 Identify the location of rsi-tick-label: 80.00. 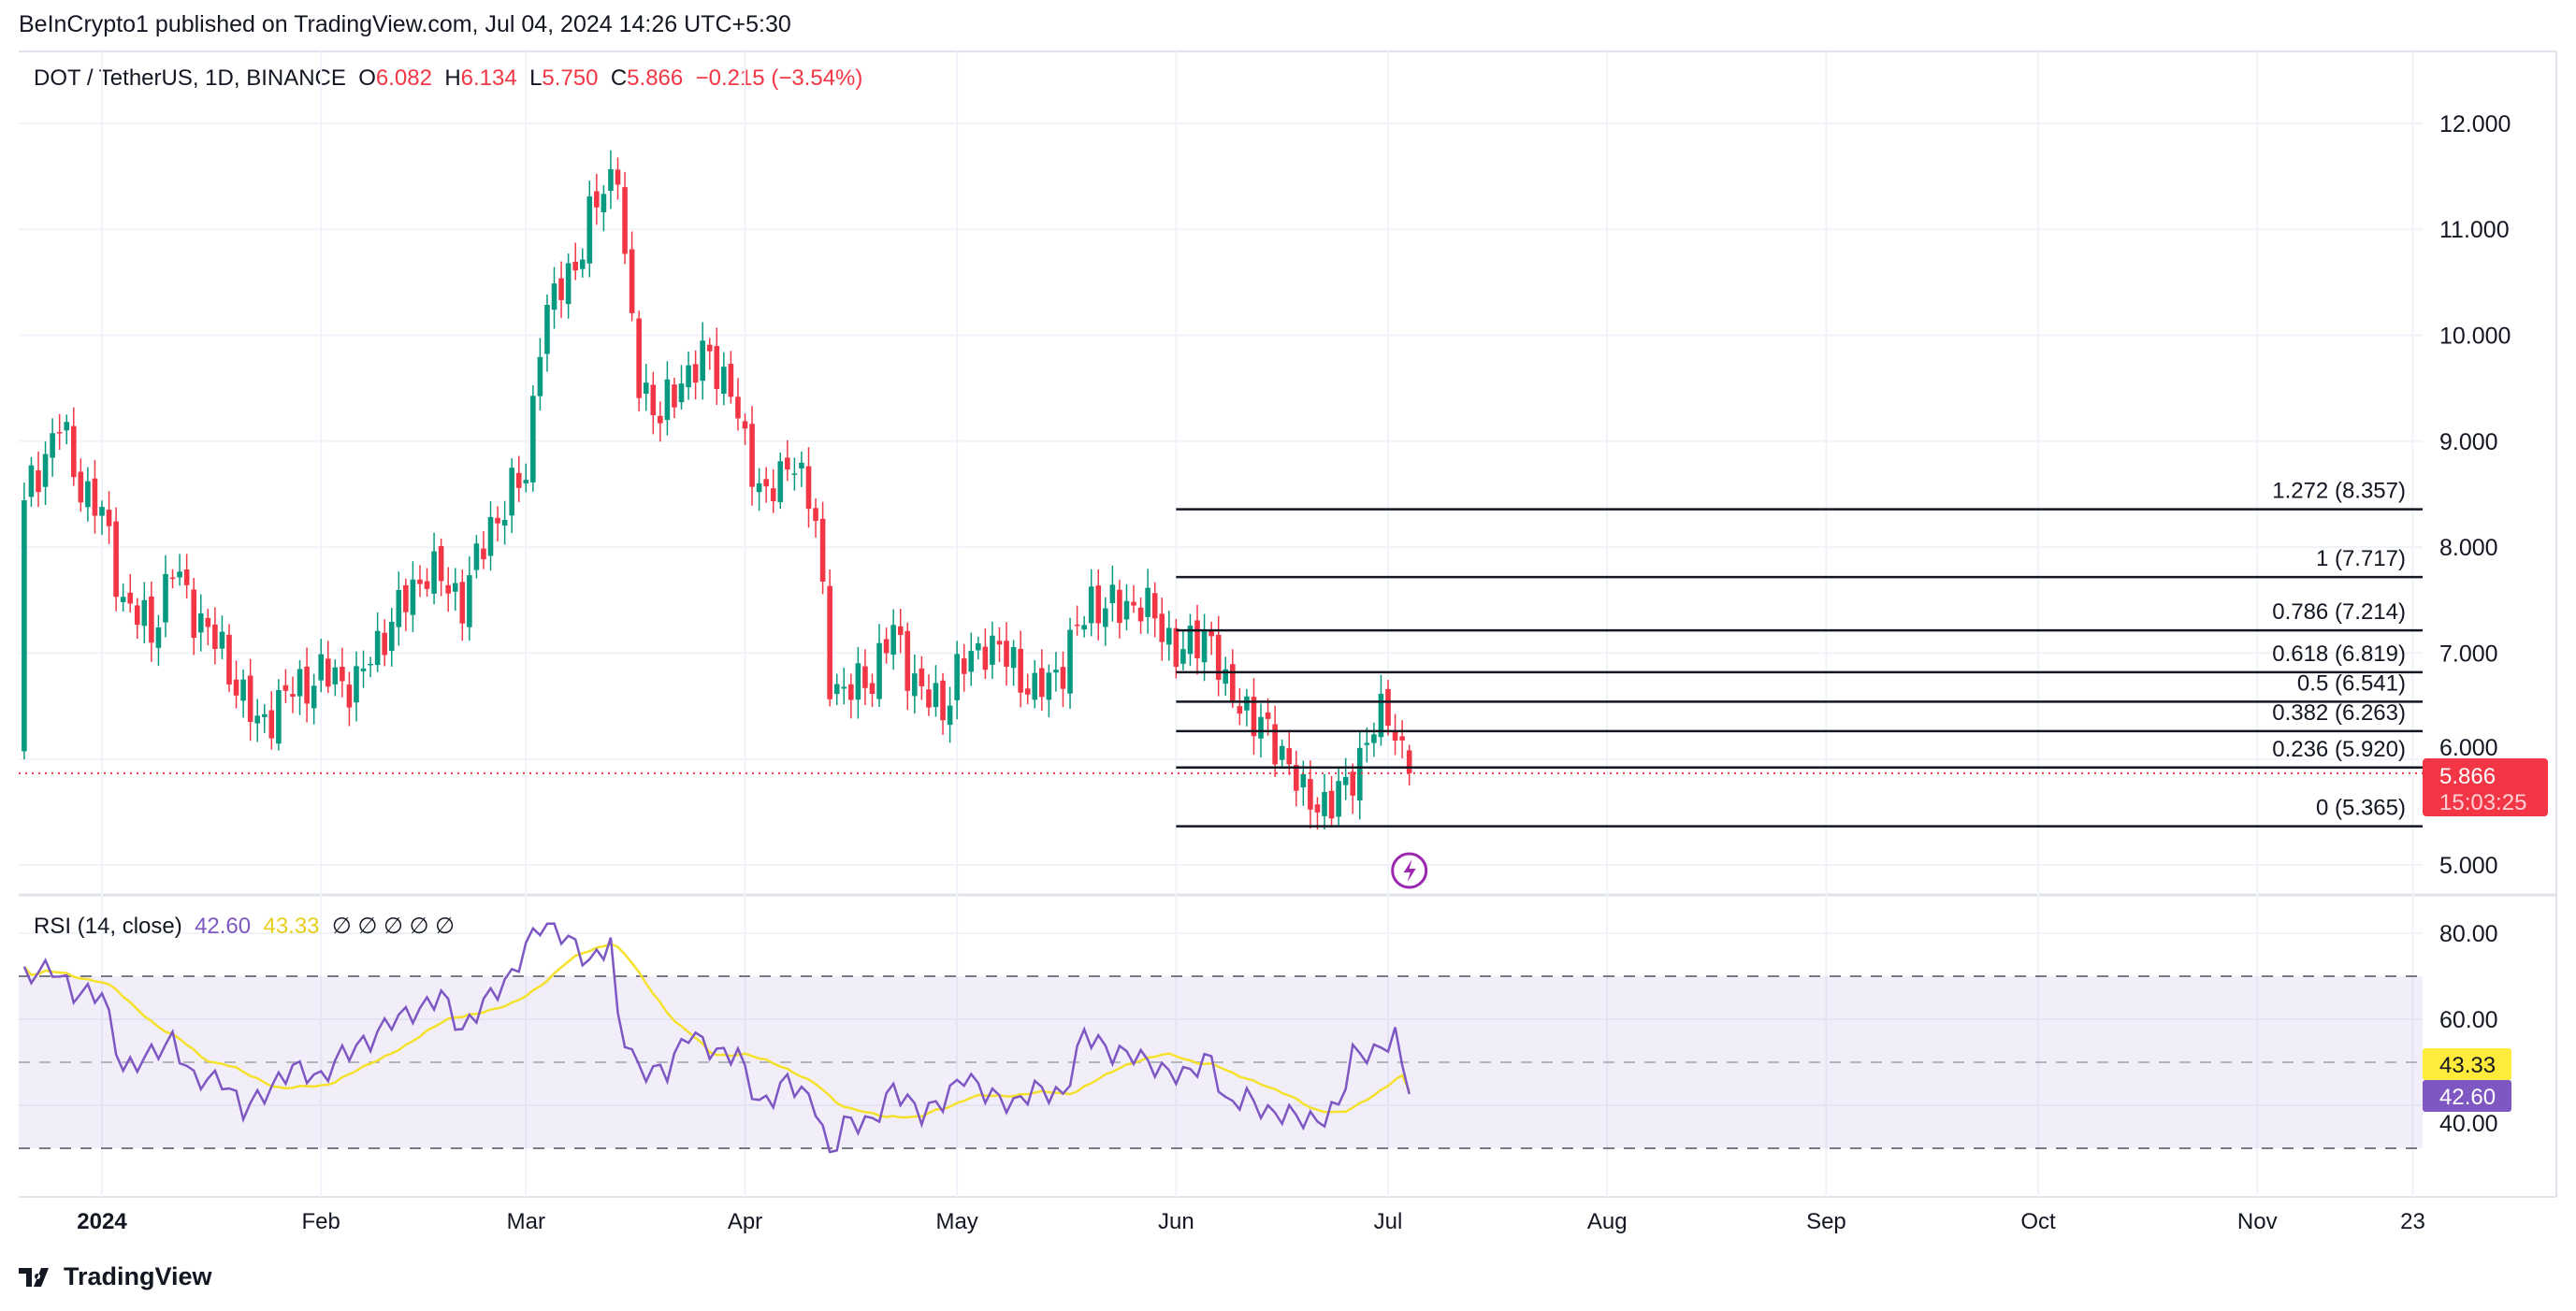
(2468, 934).